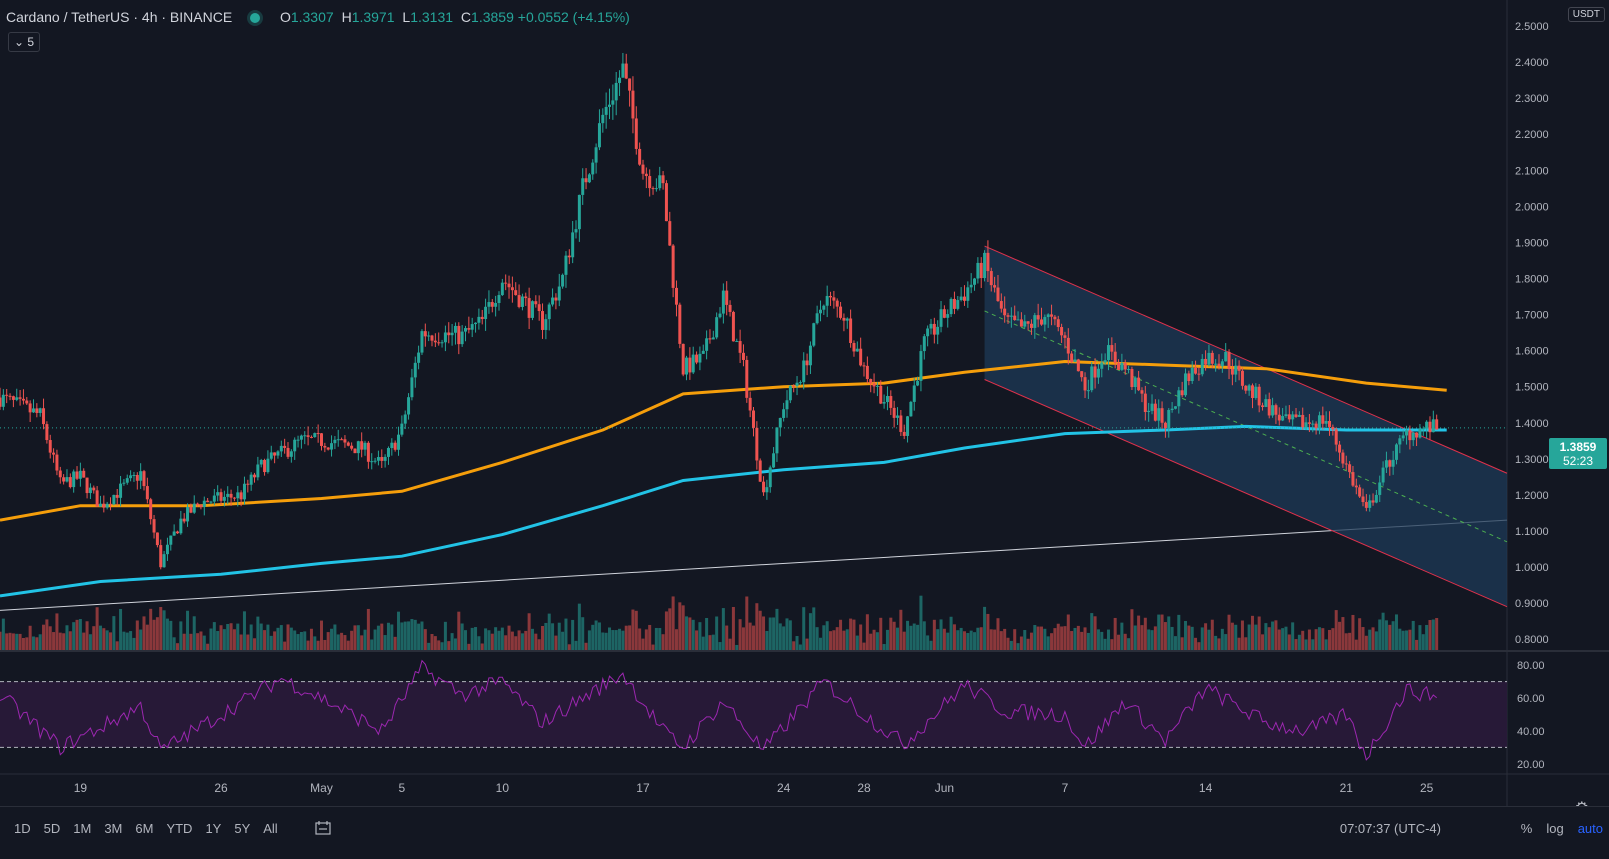  What do you see at coordinates (24, 42) in the screenshot?
I see `indicators-toggle-button: ⌄ 5` at bounding box center [24, 42].